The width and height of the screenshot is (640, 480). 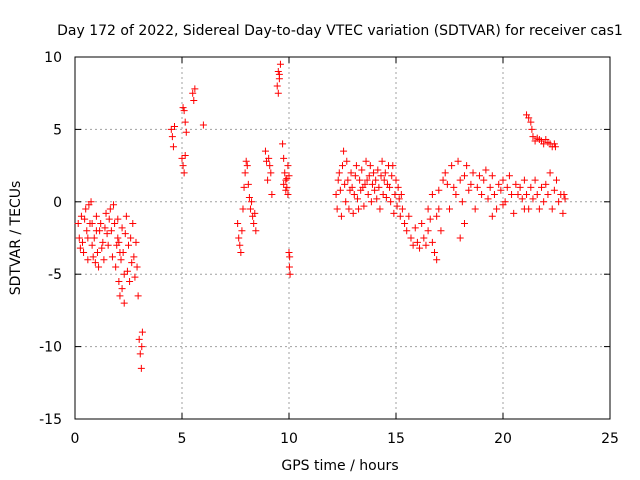 I want to click on x-tick-label: 10, so click(x=289, y=439).